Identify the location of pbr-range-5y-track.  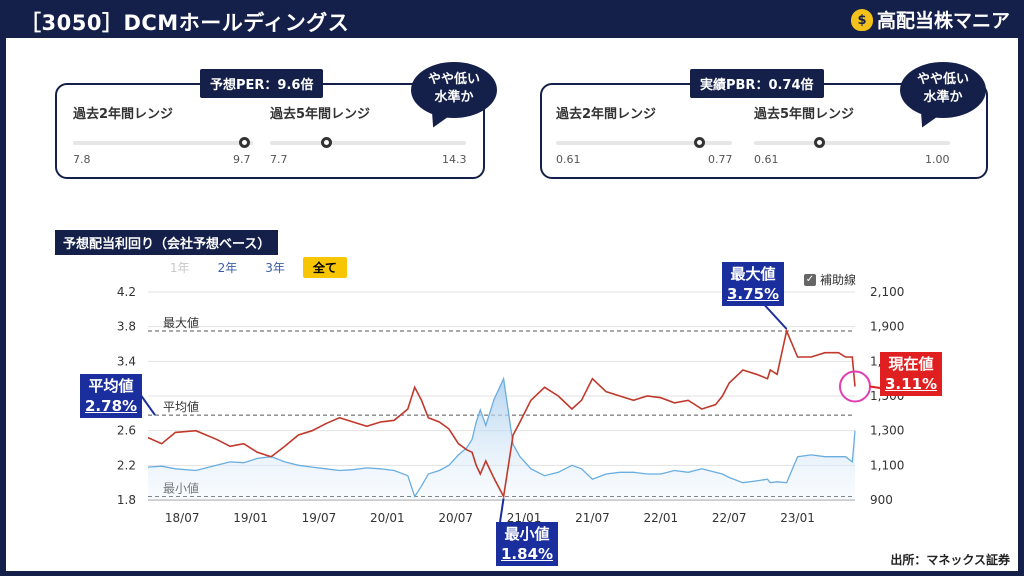
(852, 143).